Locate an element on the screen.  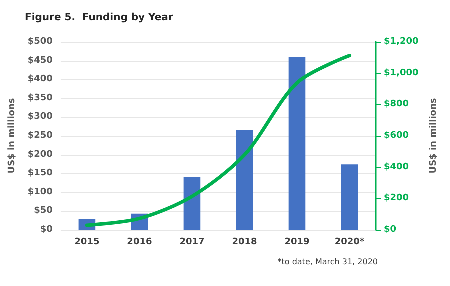
y-tick-label: $50 is located at coordinates (43, 211).